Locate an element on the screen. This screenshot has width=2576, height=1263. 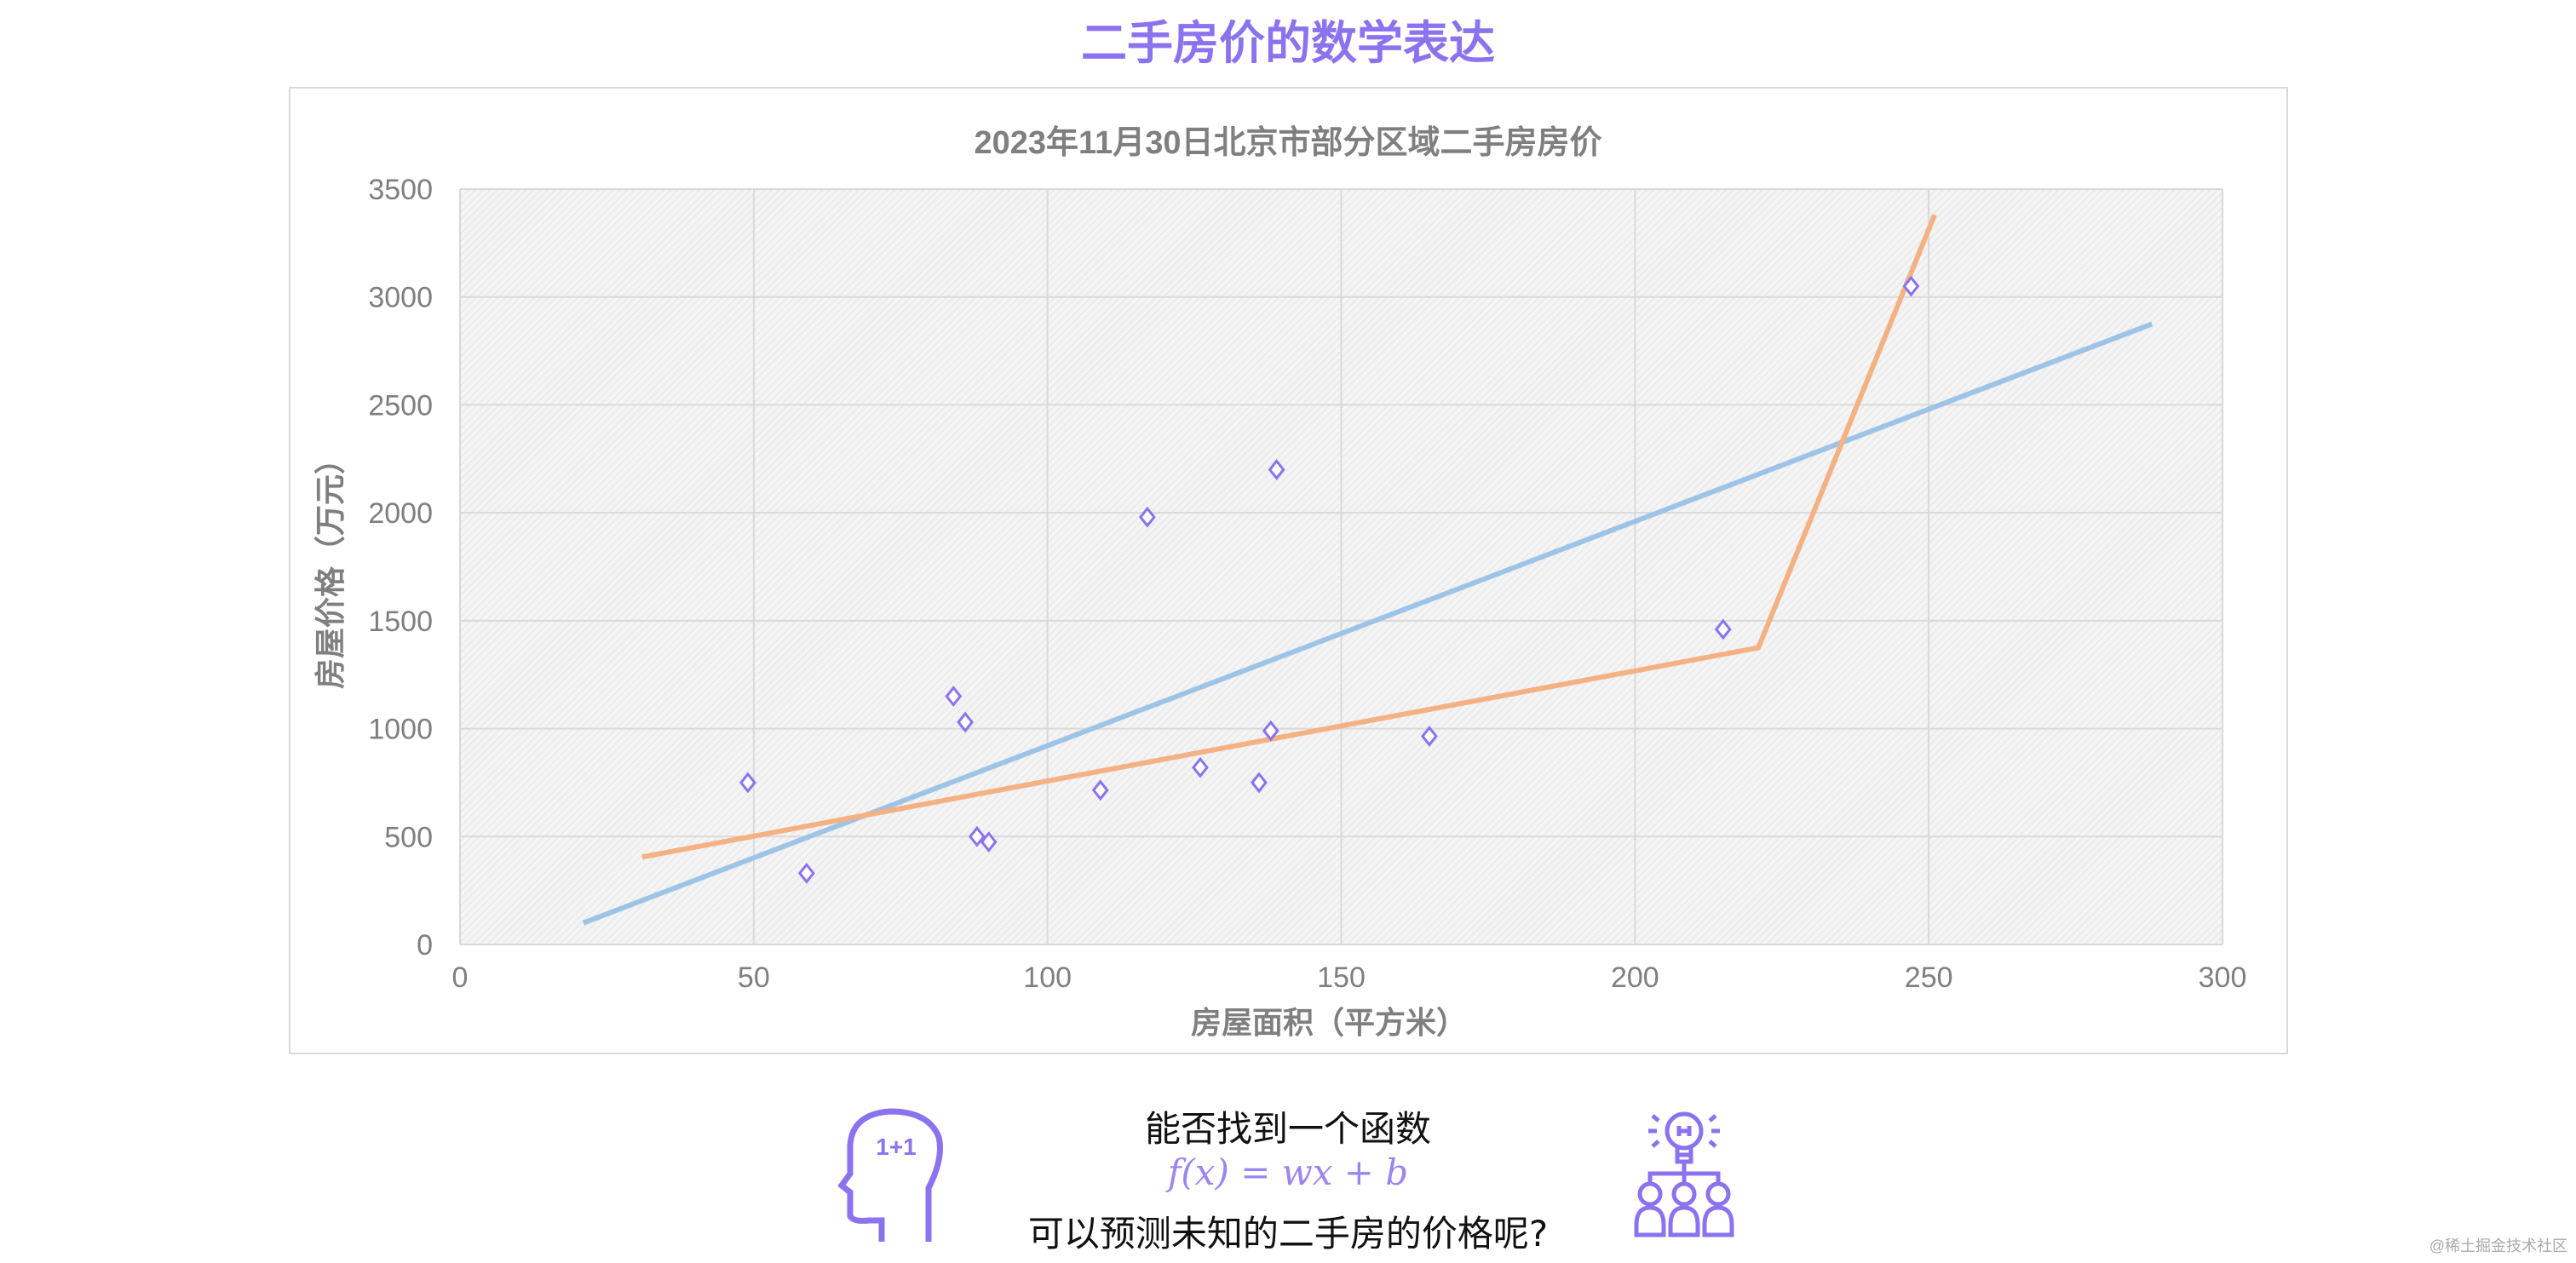
x-axis-title: 房屋面积（平方米） is located at coordinates (1329, 1022).